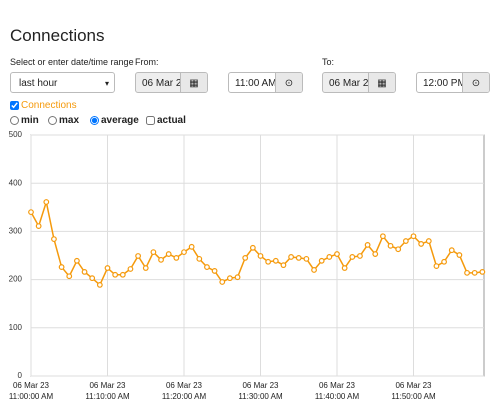 The image size is (500, 403). Describe the element at coordinates (49, 105) in the screenshot. I see `series-toggle-label: Connections` at that location.